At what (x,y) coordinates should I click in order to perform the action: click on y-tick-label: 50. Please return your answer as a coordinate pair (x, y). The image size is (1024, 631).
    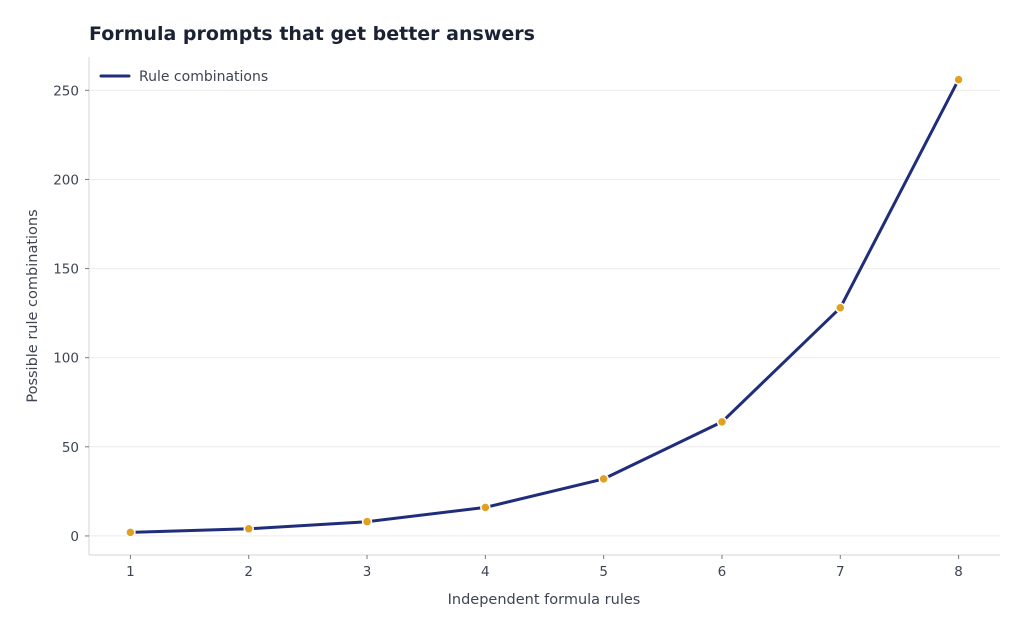
    Looking at the image, I should click on (70, 448).